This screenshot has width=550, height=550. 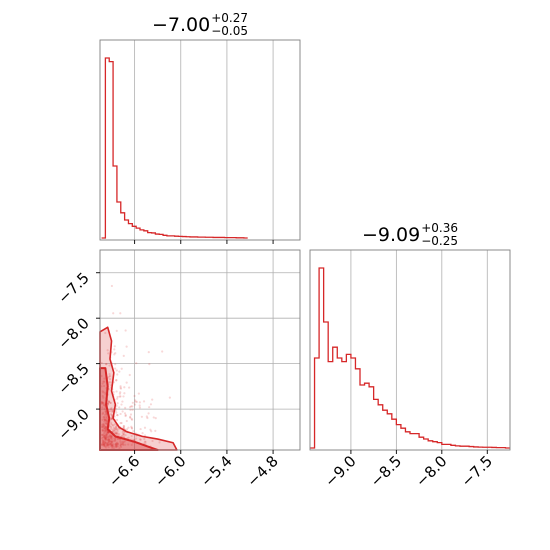 What do you see at coordinates (440, 228) in the screenshot?
I see `title-upper-error: +0.36` at bounding box center [440, 228].